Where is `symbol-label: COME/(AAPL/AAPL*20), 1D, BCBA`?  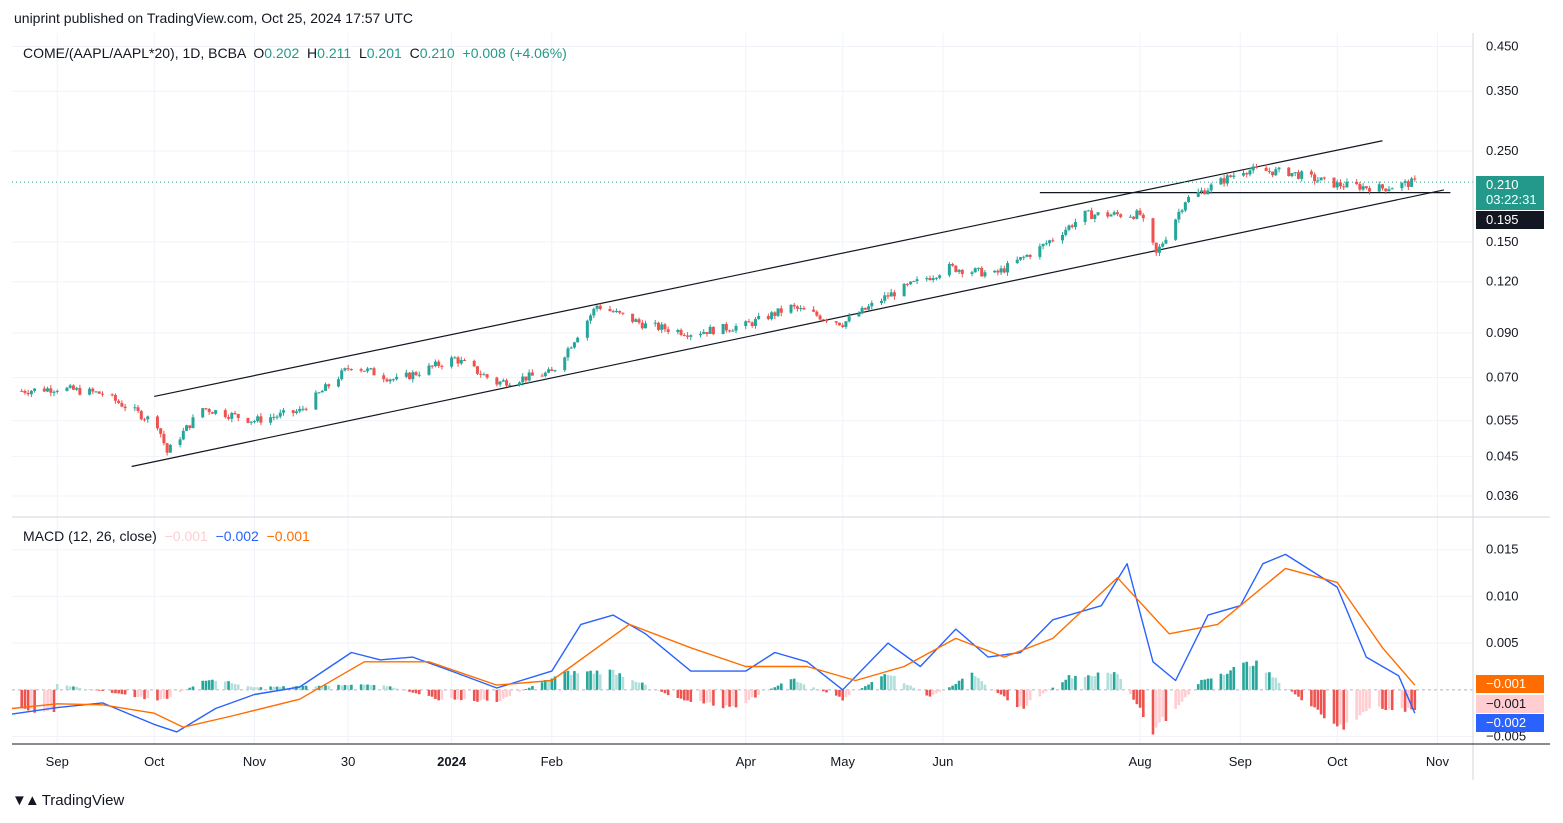 symbol-label: COME/(AAPL/AAPL*20), 1D, BCBA is located at coordinates (134, 53).